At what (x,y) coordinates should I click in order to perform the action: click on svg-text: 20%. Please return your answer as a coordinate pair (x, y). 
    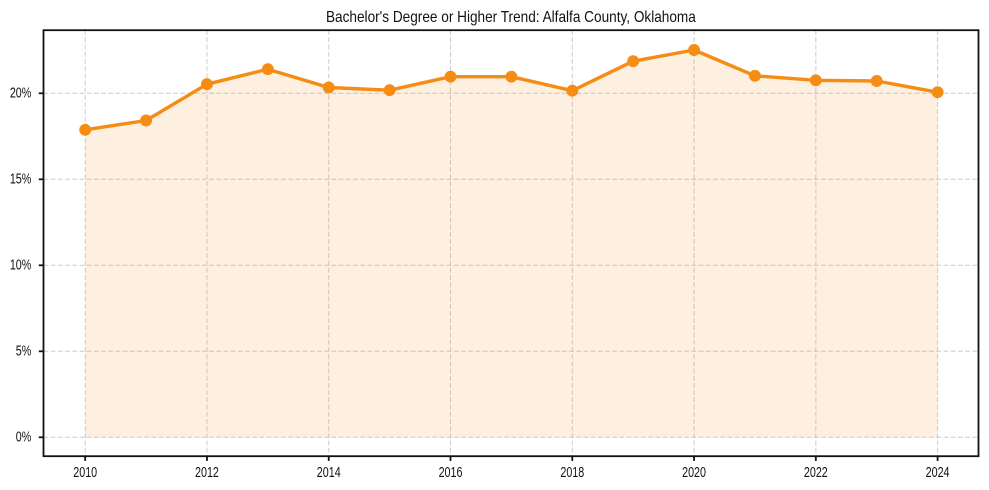
    Looking at the image, I should click on (21, 92).